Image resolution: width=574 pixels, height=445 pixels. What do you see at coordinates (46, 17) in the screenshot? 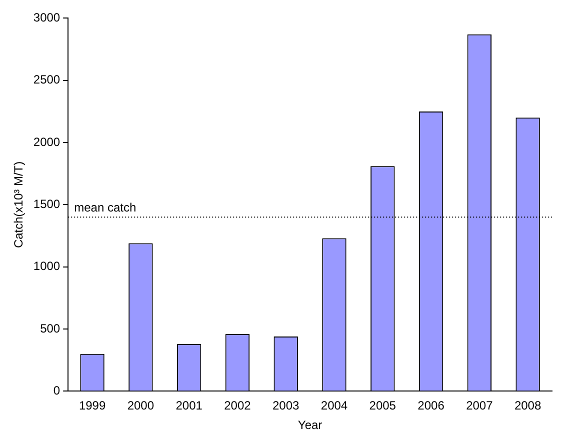
I see `y-tick-label: 3000` at bounding box center [46, 17].